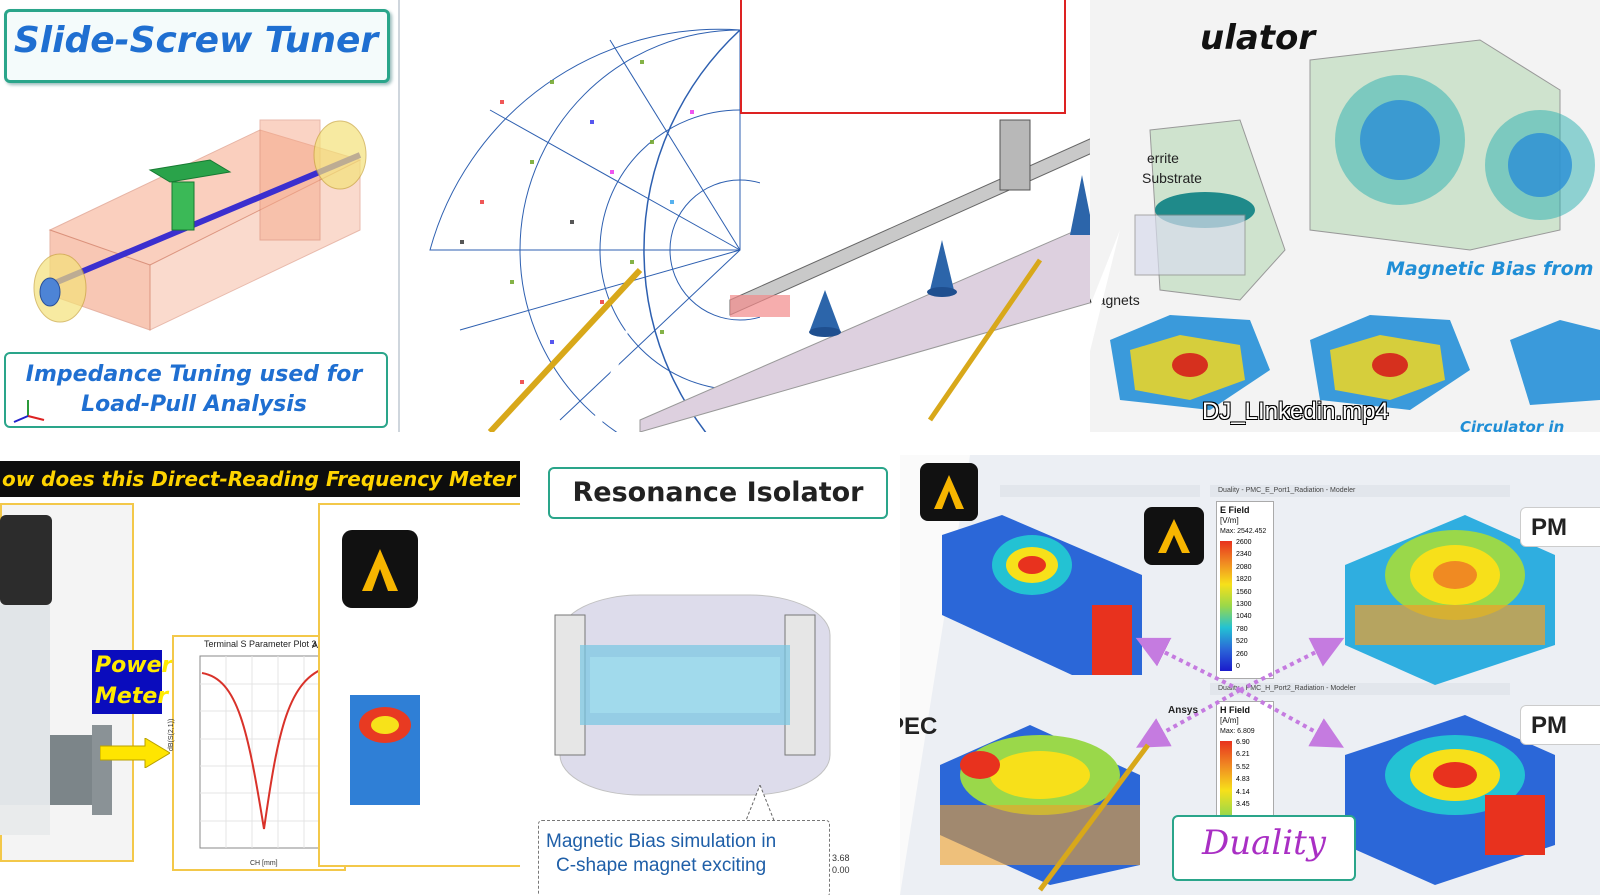 The width and height of the screenshot is (1600, 895). What do you see at coordinates (127, 682) in the screenshot?
I see `power-meter-label-bg` at bounding box center [127, 682].